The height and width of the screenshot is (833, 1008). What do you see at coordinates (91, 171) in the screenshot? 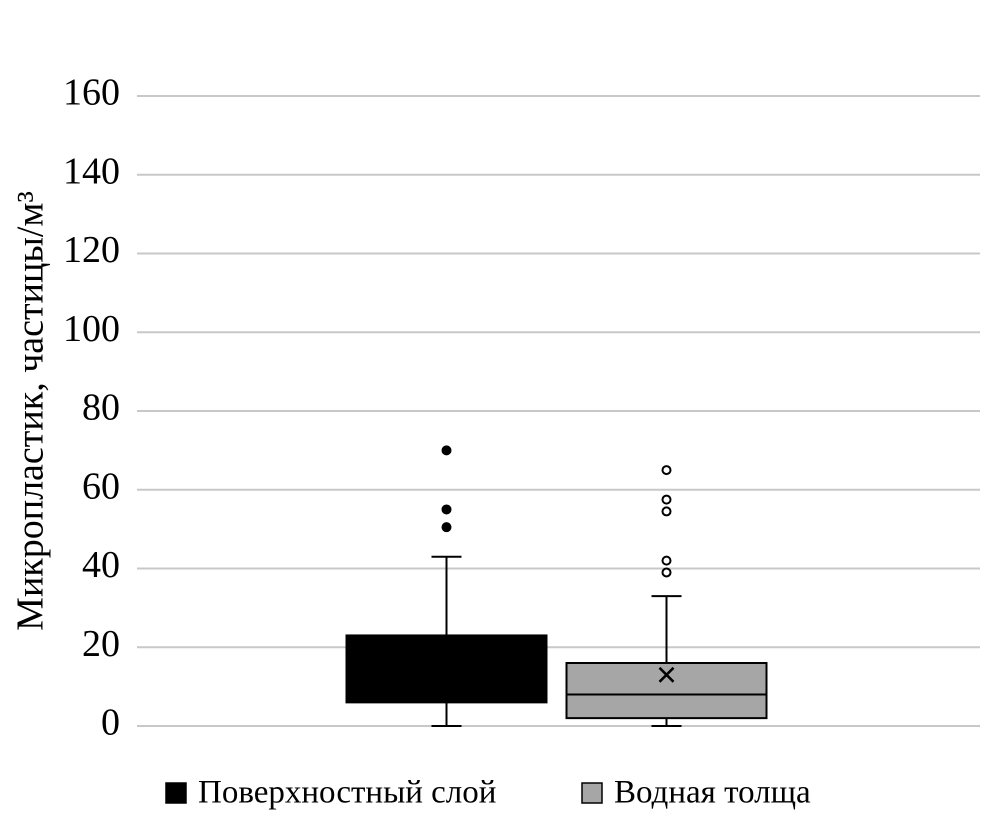
I see `y-tick-label: 140` at bounding box center [91, 171].